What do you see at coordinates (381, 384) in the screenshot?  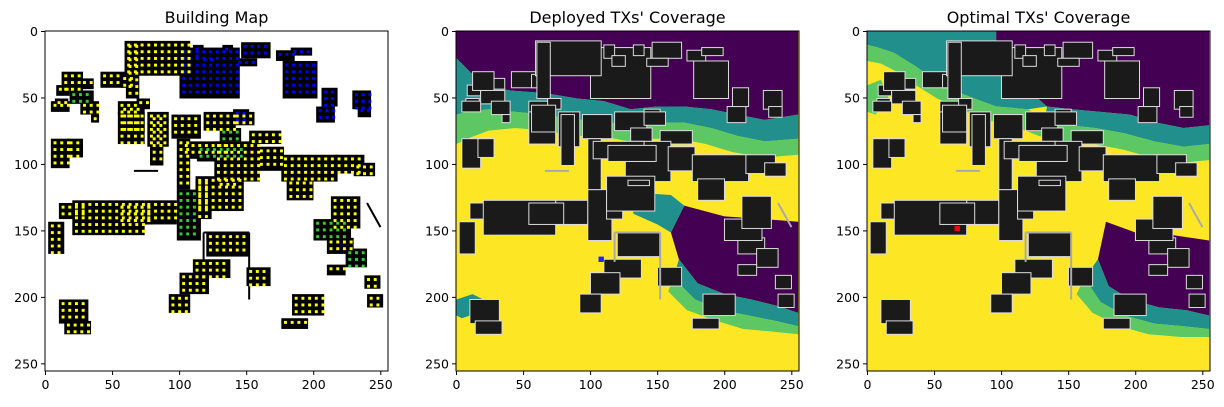 I see `x-tick-label: 250` at bounding box center [381, 384].